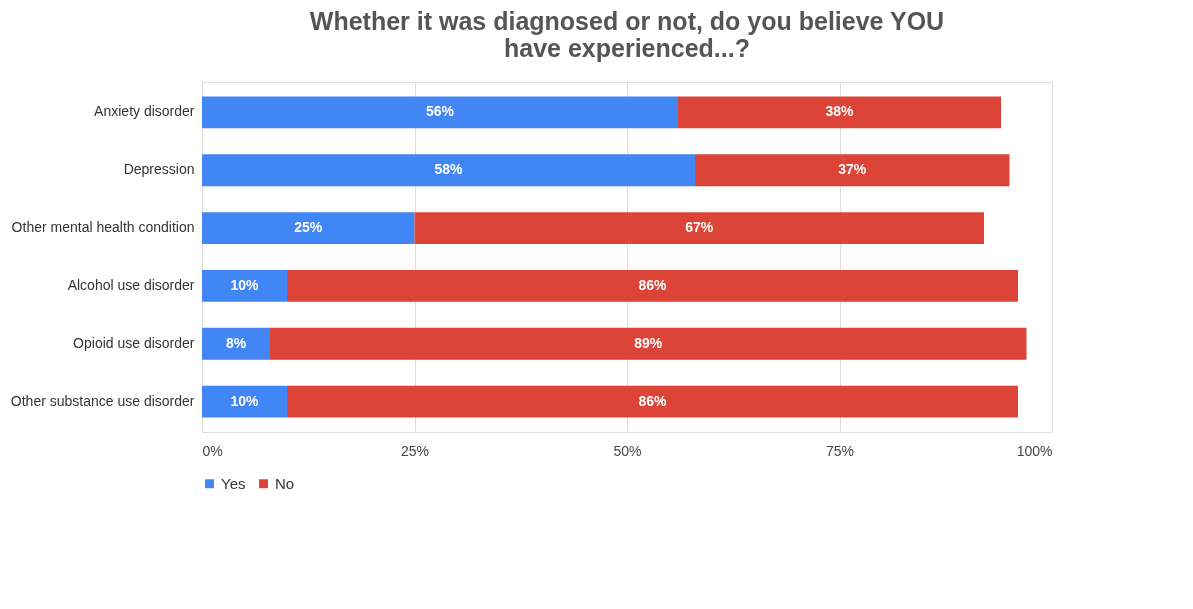 Image resolution: width=1193 pixels, height=609 pixels. I want to click on legend-label: No, so click(285, 483).